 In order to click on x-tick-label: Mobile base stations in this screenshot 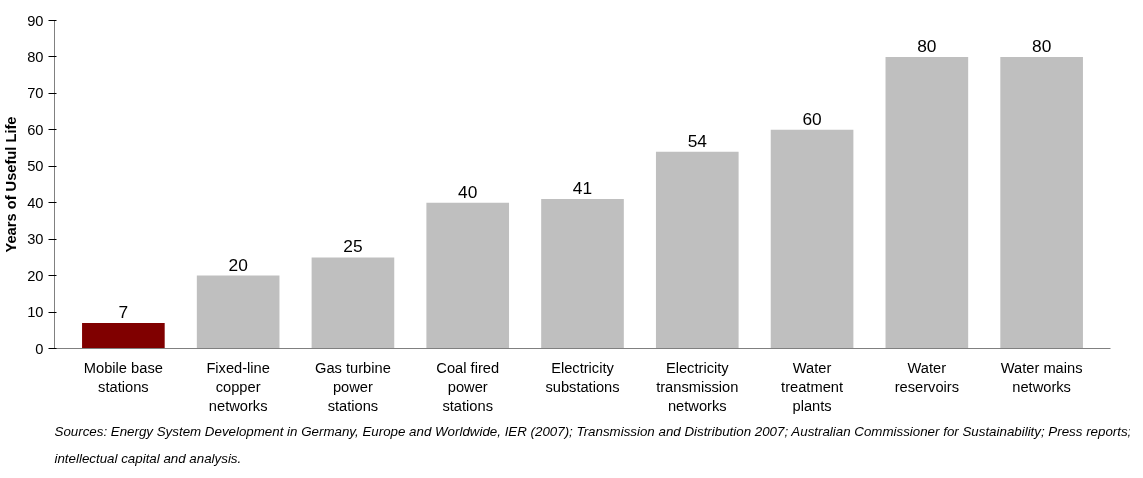, I will do `click(123, 377)`.